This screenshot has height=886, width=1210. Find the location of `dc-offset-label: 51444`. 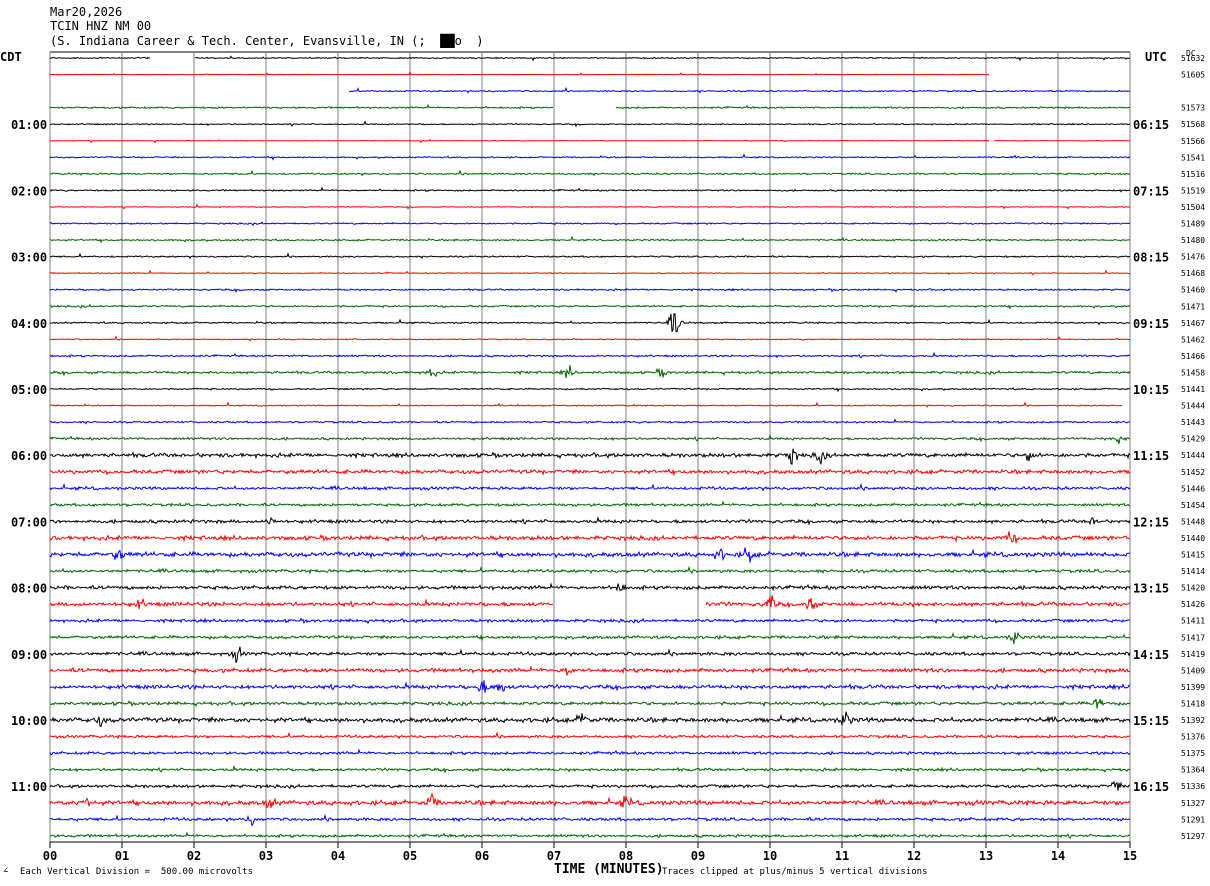

dc-offset-label: 51444 is located at coordinates (1193, 406).